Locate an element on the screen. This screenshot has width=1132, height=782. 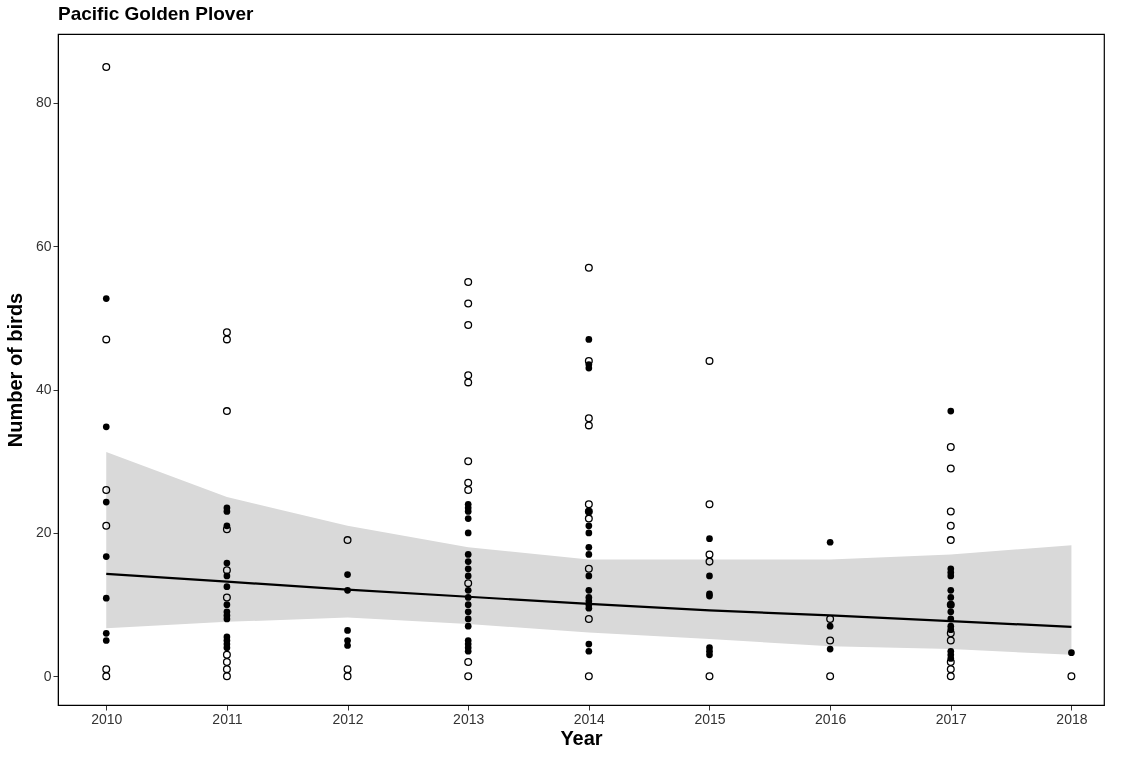
x-tick-label: 2015 is located at coordinates (710, 718).